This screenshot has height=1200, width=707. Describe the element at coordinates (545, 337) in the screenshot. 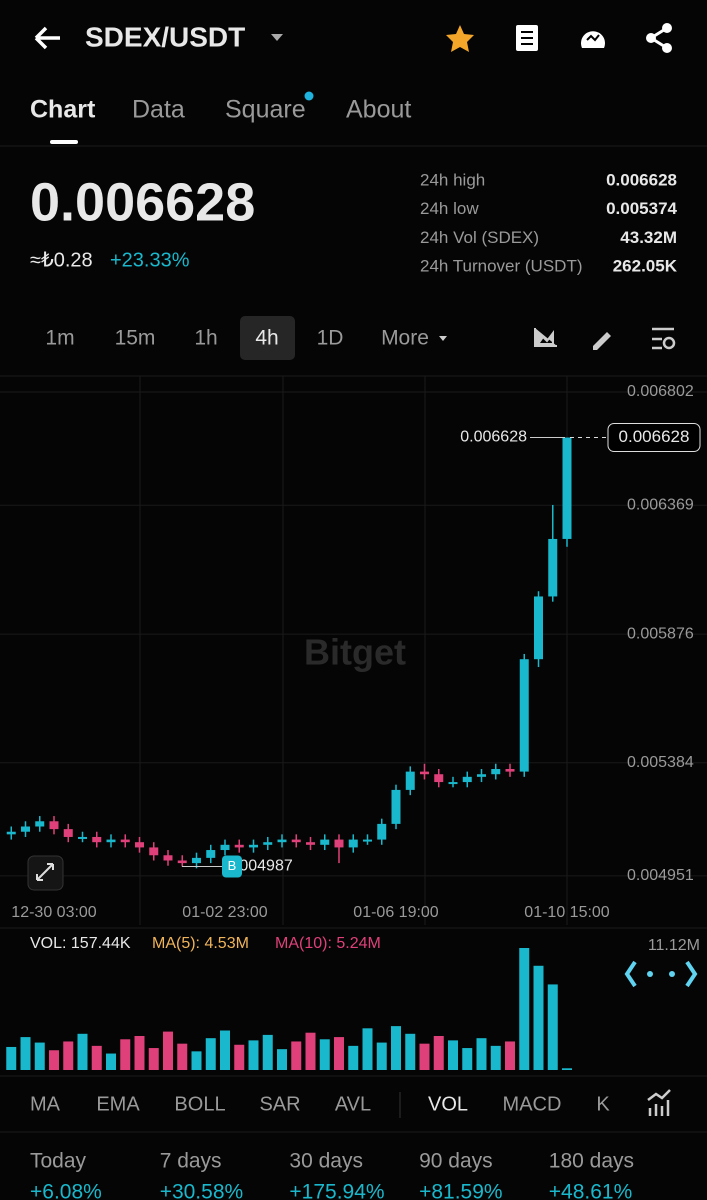

I see `chart-type-icon` at that location.